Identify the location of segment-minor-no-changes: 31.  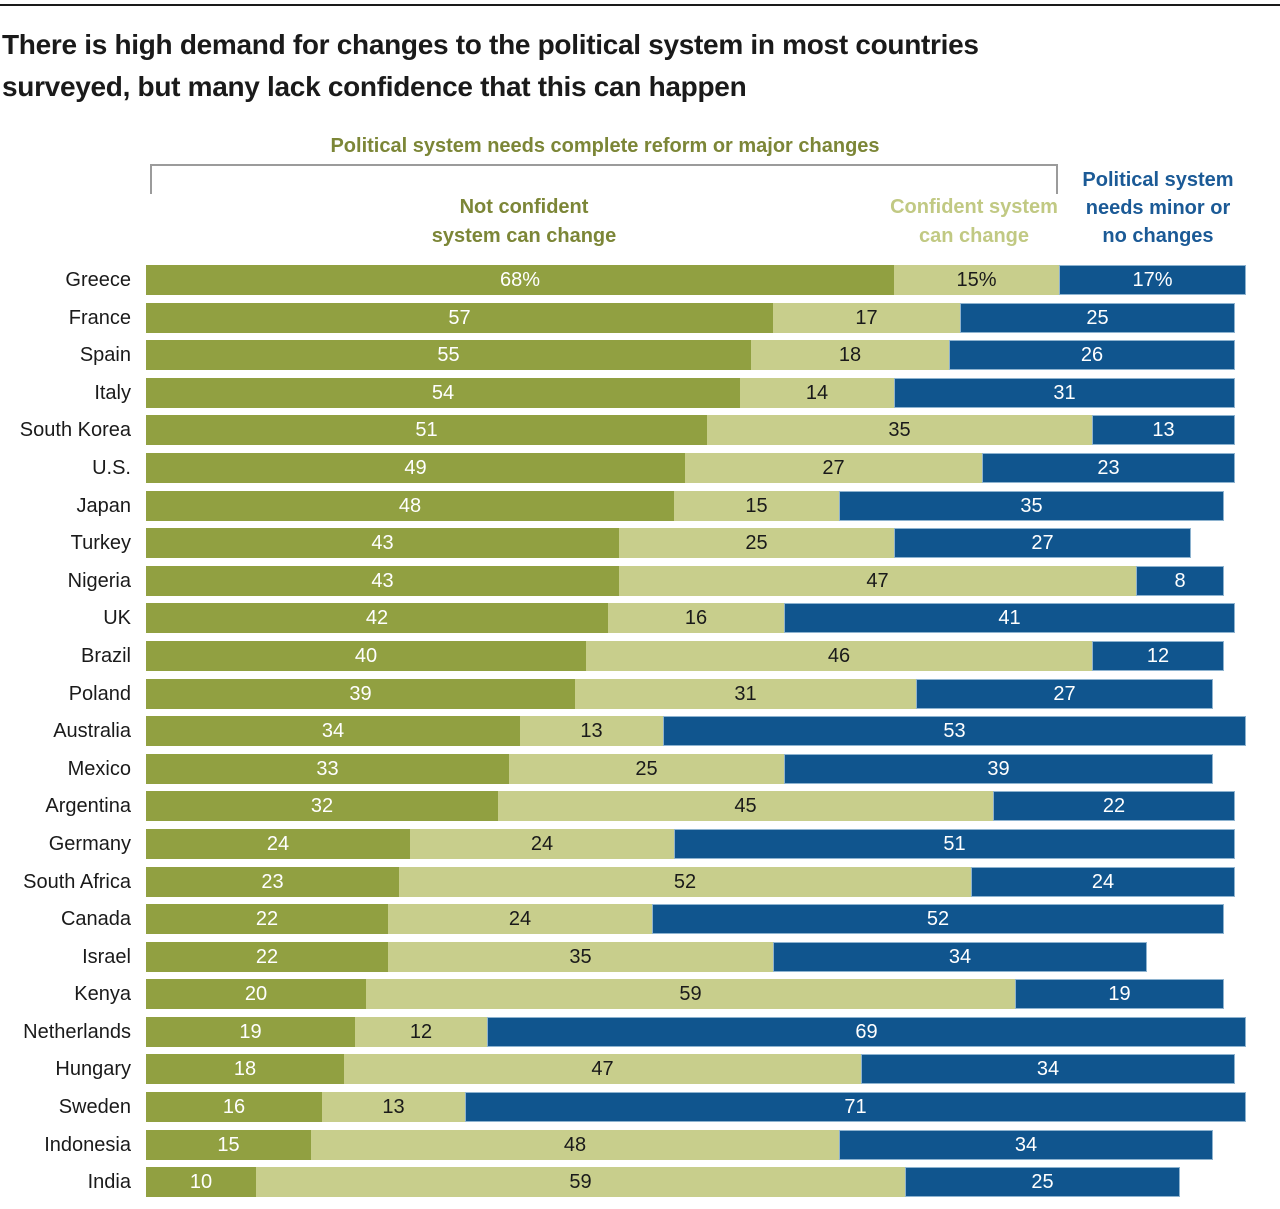
(1064, 392).